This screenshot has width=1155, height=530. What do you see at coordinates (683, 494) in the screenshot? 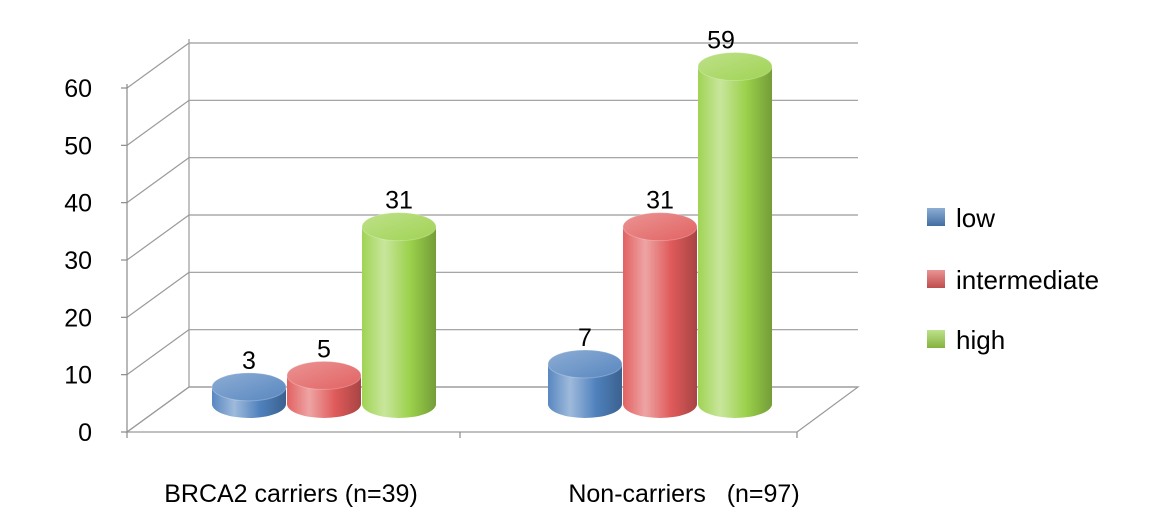
I see `category-label-1: Non-carriers (n=97)` at bounding box center [683, 494].